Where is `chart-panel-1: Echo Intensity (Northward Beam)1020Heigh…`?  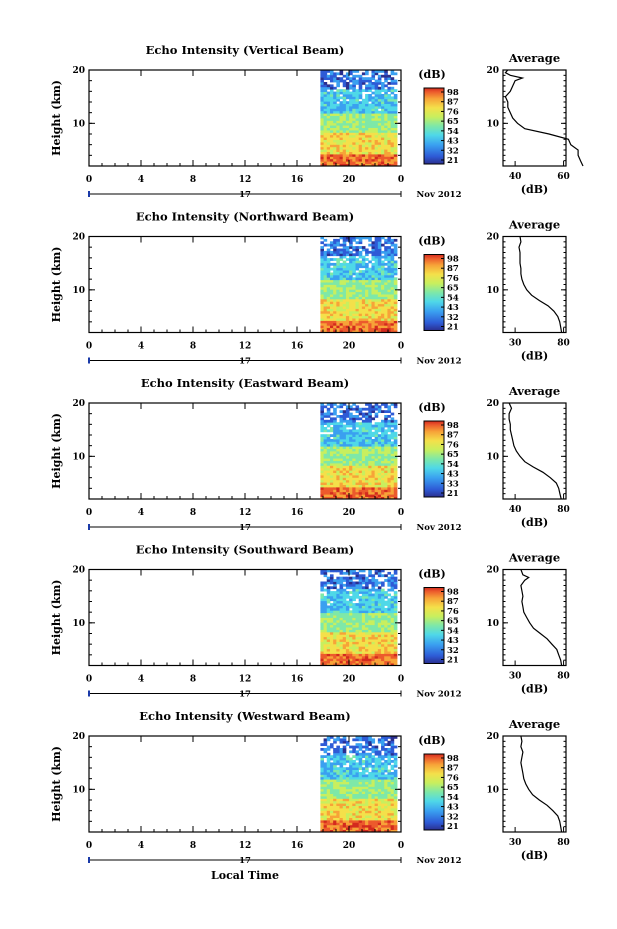 chart-panel-1: Echo Intensity (Northward Beam)1020Heigh… is located at coordinates (310, 288).